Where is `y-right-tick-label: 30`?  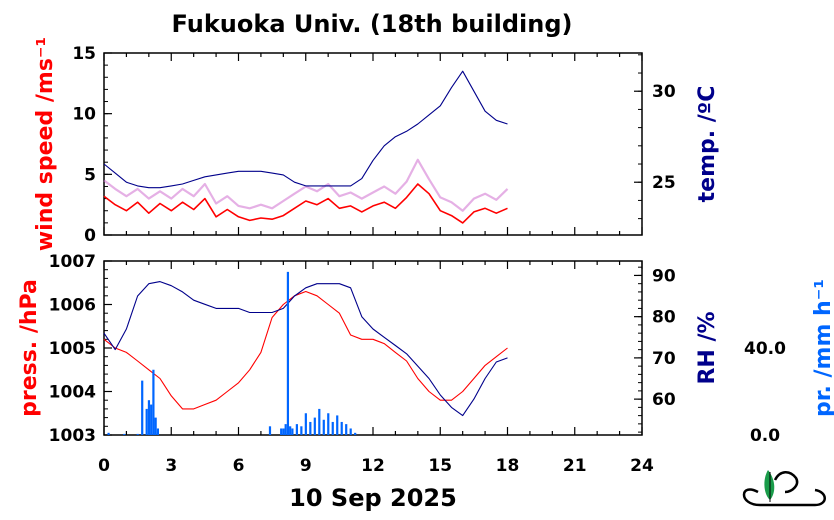
y-right-tick-label: 30 is located at coordinates (664, 92).